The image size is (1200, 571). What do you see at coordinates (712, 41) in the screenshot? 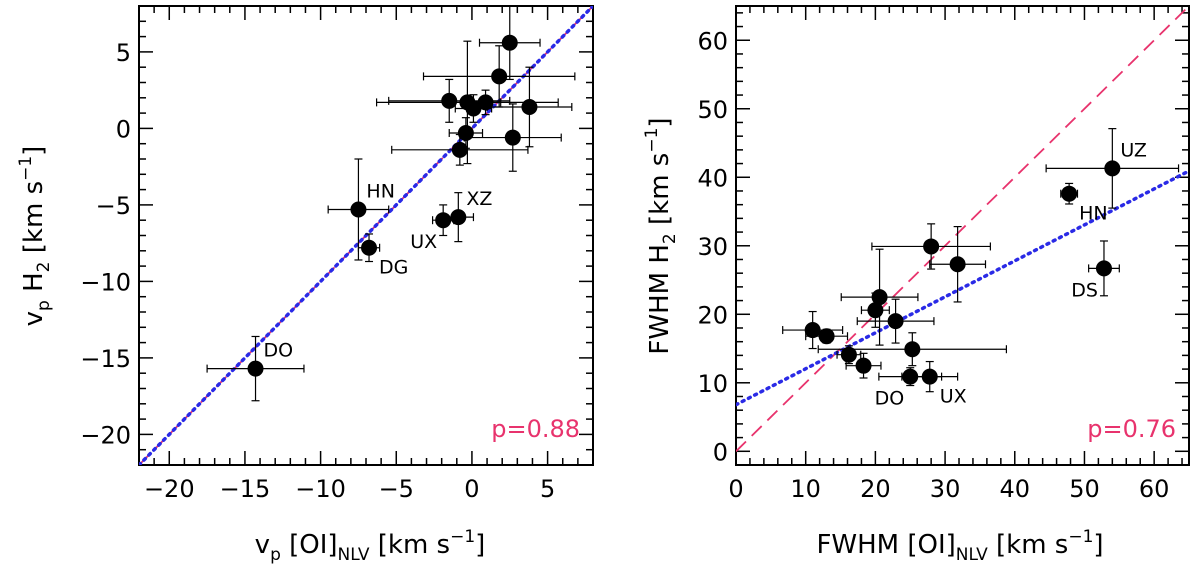
I see `y-tick-label: 60` at bounding box center [712, 41].